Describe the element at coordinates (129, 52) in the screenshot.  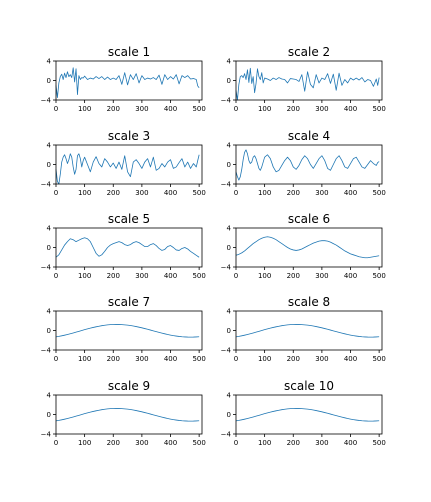
I see `subplot-title: scale 1` at that location.